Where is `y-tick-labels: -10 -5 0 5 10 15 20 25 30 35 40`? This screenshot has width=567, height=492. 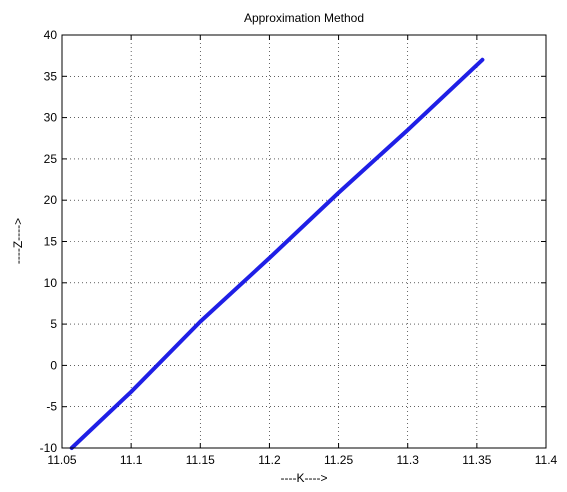 y-tick-labels: -10 -5 0 5 10 15 20 25 30 35 40 is located at coordinates (49, 241).